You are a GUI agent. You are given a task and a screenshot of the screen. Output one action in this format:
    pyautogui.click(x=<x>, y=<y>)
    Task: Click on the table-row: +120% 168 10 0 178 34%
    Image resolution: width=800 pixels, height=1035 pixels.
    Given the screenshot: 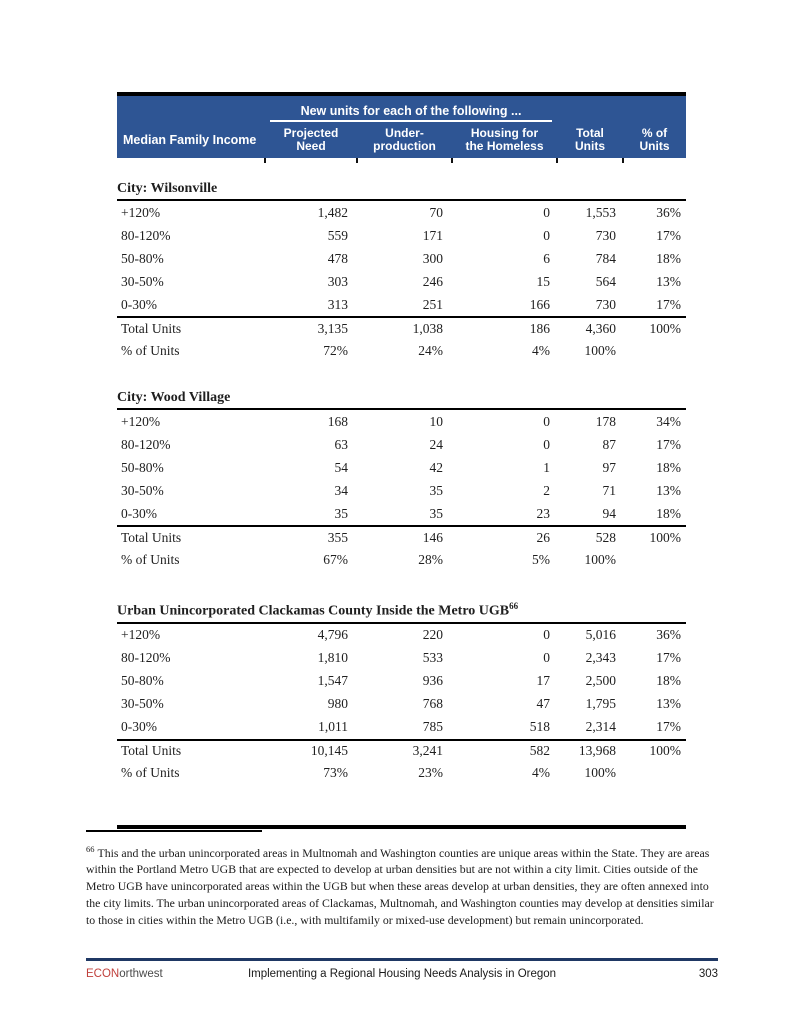 What is the action you would take?
    pyautogui.click(x=401, y=421)
    